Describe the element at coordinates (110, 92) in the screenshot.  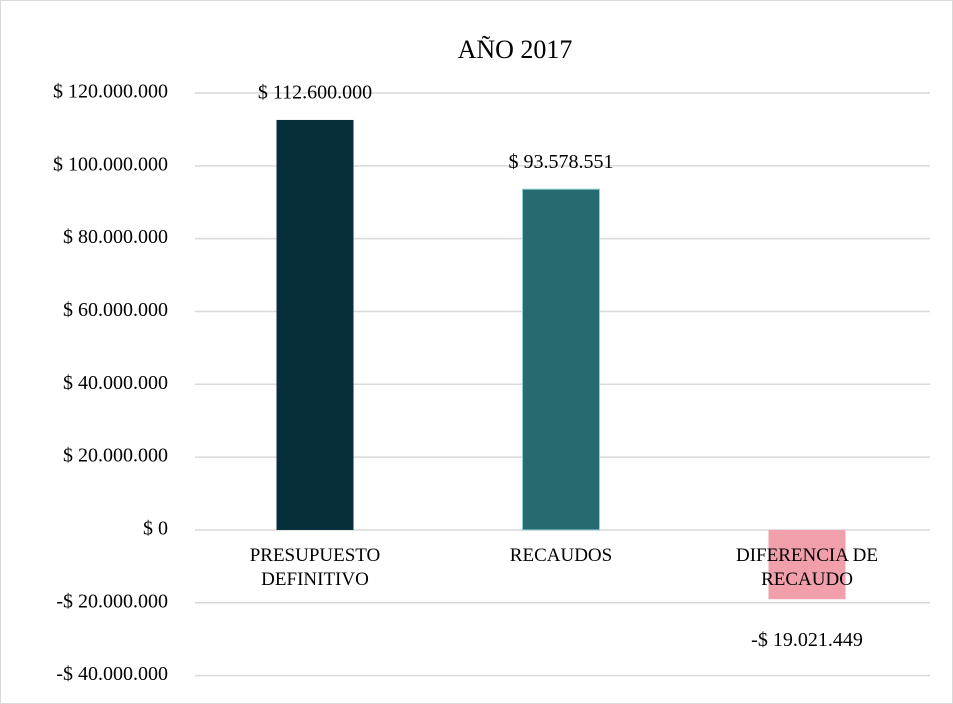
I see `y-tick-label: $ 120.000.000` at that location.